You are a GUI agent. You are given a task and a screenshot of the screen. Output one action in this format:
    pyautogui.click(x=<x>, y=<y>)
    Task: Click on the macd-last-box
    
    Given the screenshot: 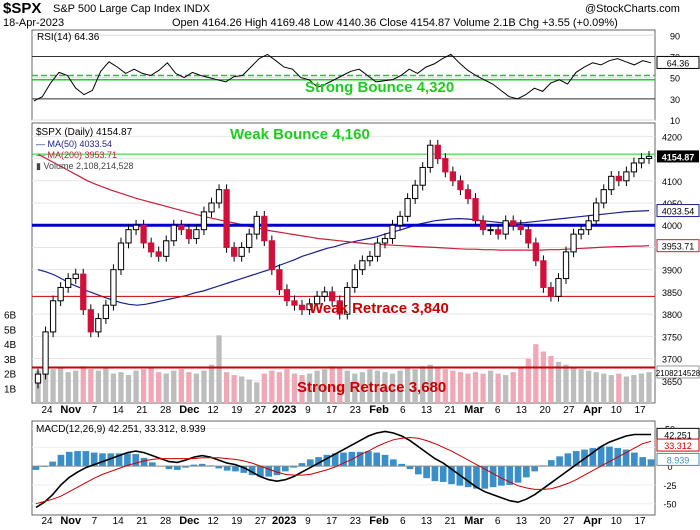 What is the action you would take?
    pyautogui.click(x=678, y=445)
    